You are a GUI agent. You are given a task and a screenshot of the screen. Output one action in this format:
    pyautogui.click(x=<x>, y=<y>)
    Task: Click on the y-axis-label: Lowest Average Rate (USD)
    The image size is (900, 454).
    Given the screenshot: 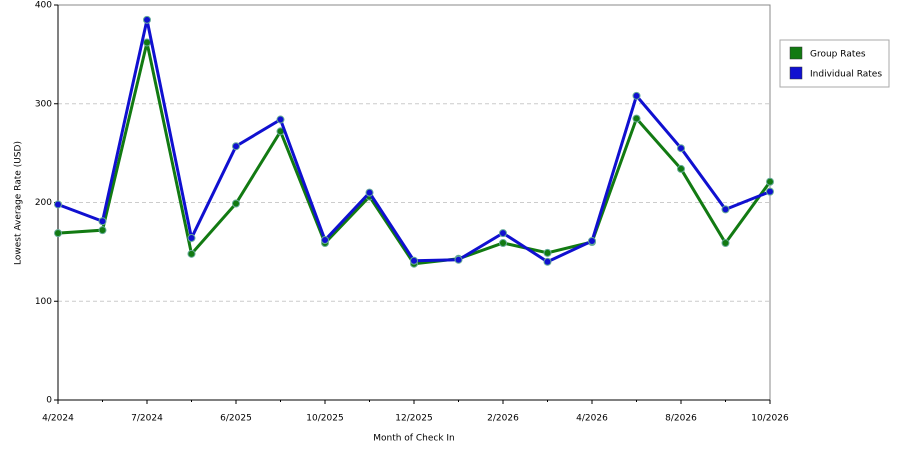 What is the action you would take?
    pyautogui.click(x=19, y=203)
    